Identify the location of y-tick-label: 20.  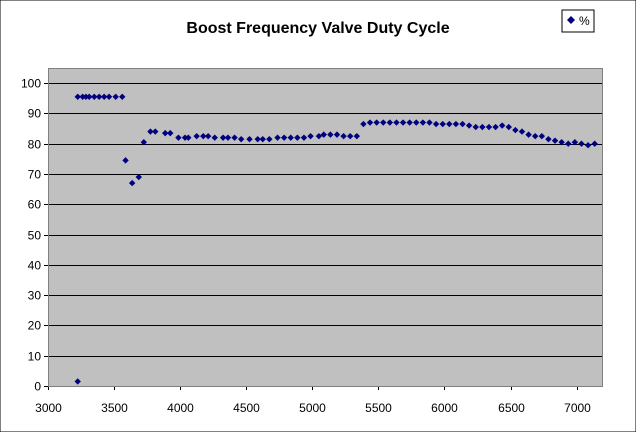
(35, 326).